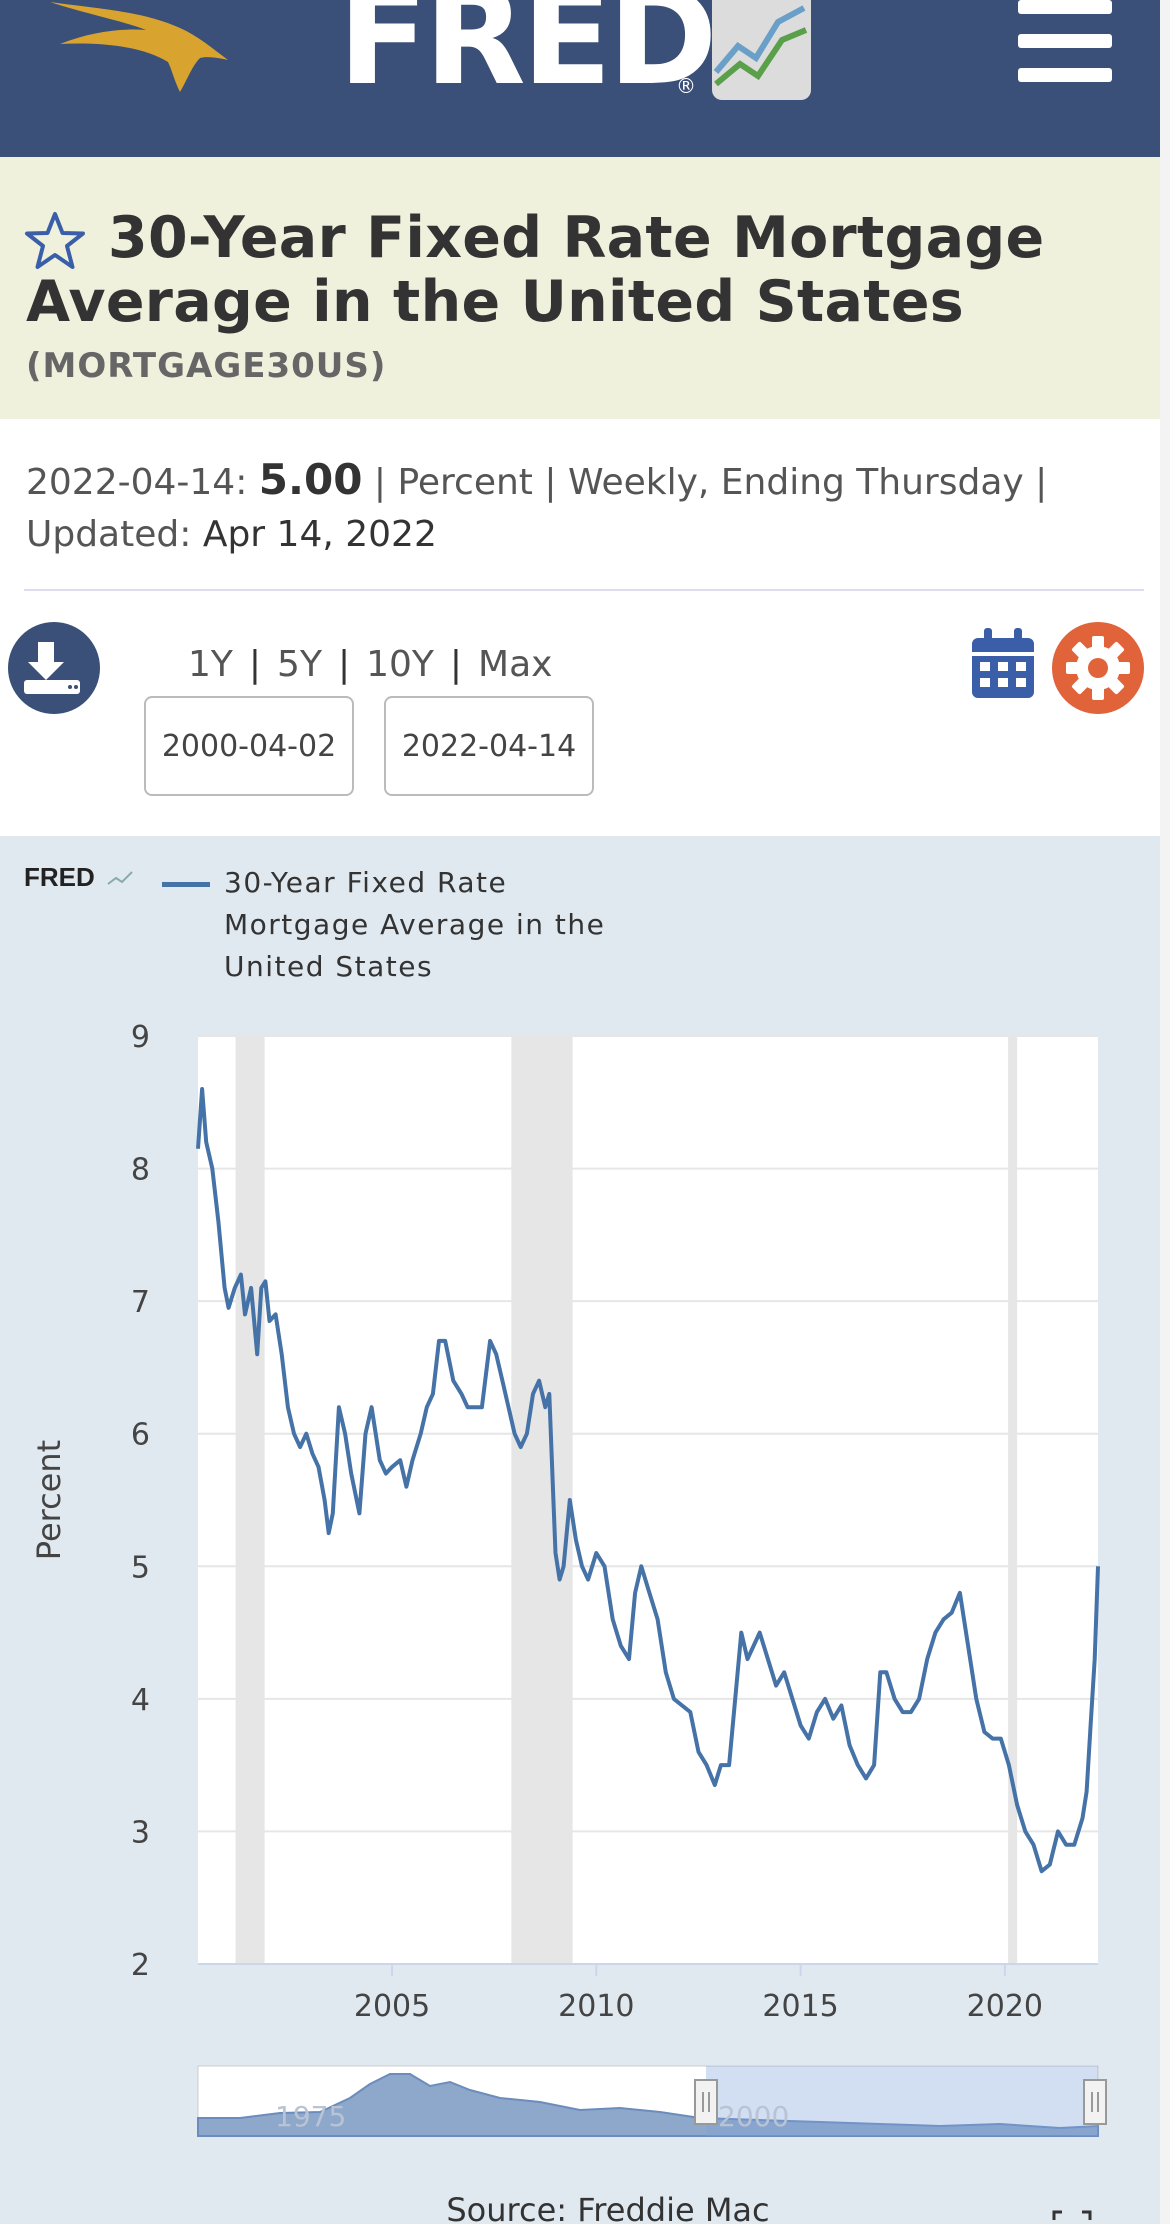  What do you see at coordinates (319, 534) in the screenshot?
I see `updated-date: Apr 14, 2022` at bounding box center [319, 534].